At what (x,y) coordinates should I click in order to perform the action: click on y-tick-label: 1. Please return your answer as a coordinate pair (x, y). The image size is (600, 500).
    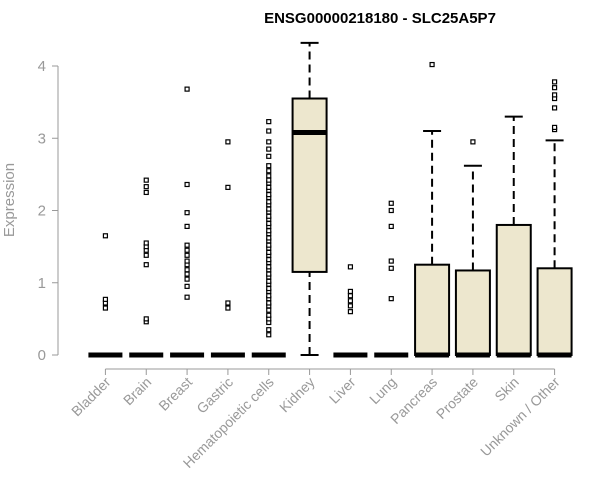
    Looking at the image, I should click on (42, 283).